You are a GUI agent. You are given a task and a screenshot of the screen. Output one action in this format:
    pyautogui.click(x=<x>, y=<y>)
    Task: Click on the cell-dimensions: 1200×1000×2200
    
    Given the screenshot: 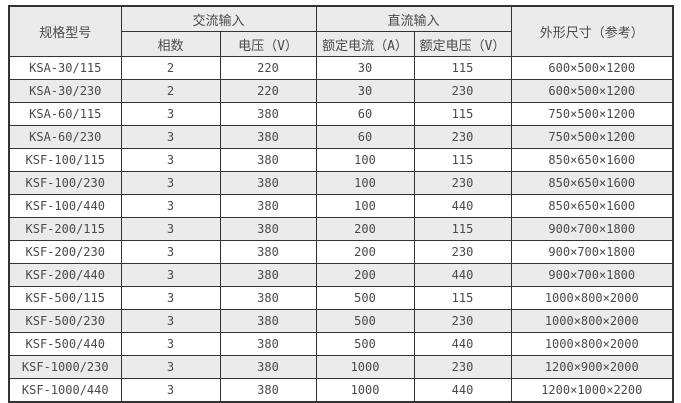 What is the action you would take?
    pyautogui.click(x=592, y=390)
    